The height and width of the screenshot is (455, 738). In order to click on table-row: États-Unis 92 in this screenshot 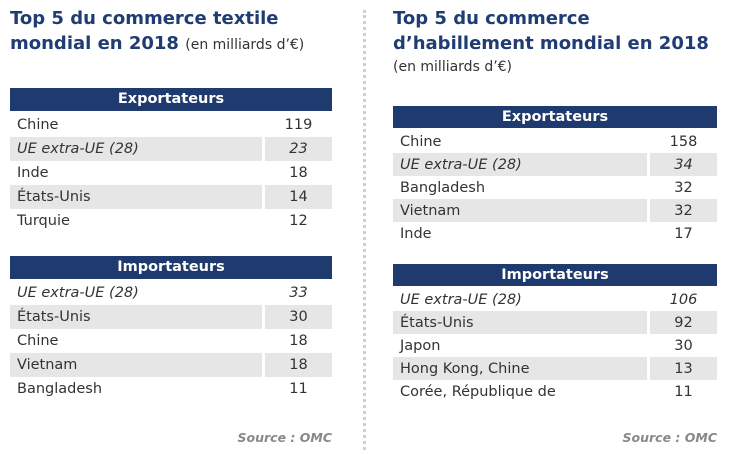, I will do `click(555, 322)`.